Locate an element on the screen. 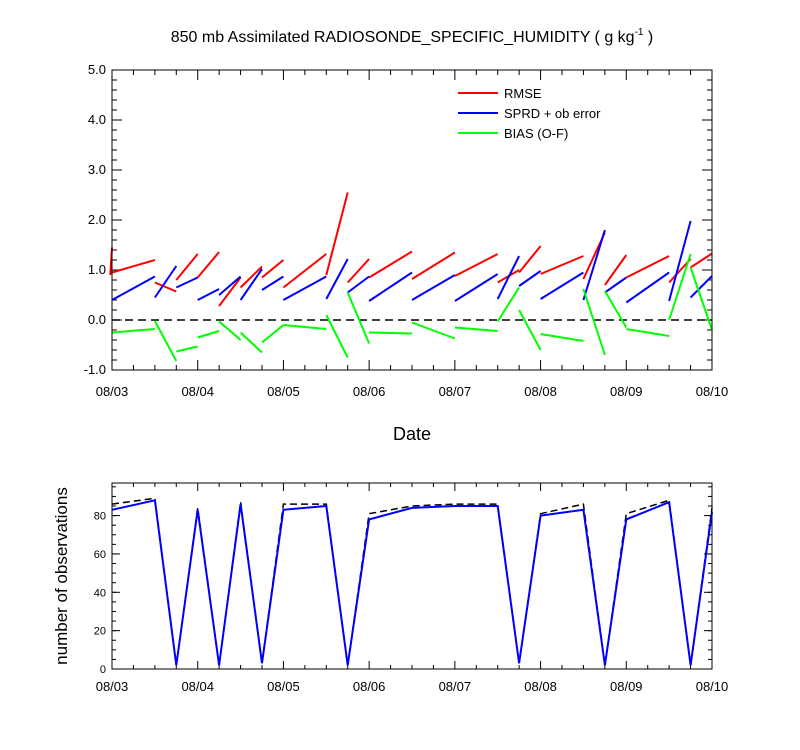 This screenshot has height=750, width=800. y-tick-label: 1.0 is located at coordinates (97, 269).